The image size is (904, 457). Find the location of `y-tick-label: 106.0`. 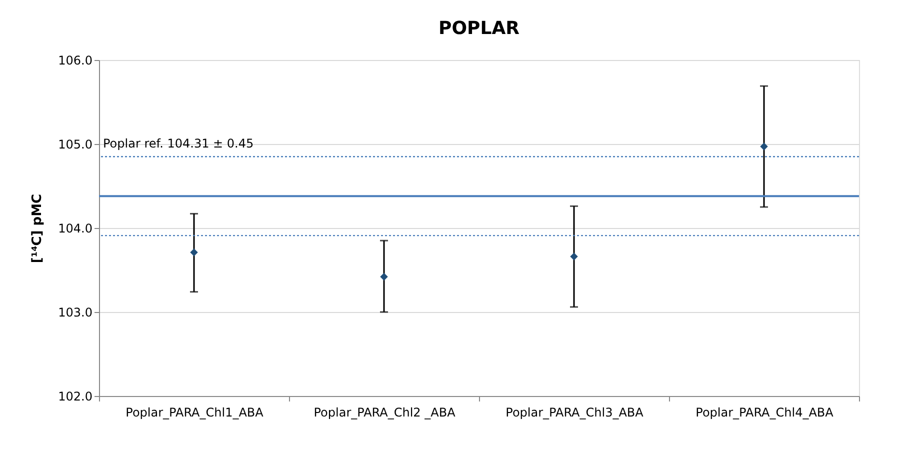

y-tick-label: 106.0 is located at coordinates (75, 61).